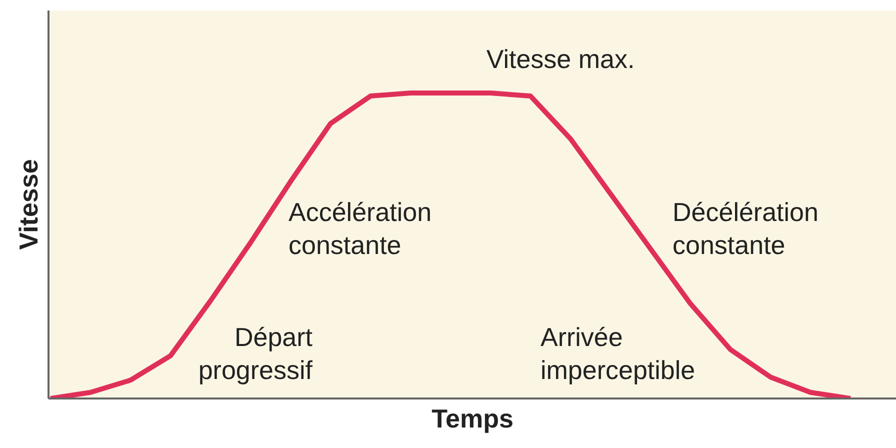  I want to click on annotation: Arrivée imperceptible, so click(618, 354).